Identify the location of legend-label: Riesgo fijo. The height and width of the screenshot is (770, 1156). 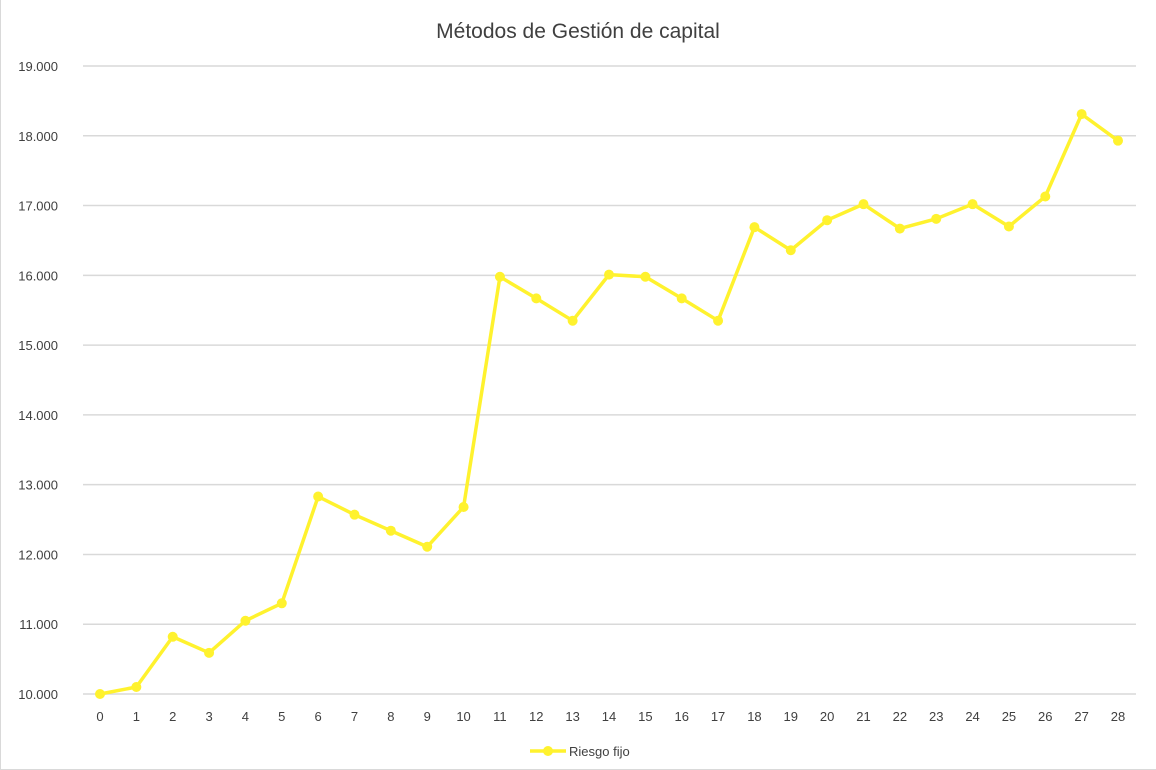
(599, 751).